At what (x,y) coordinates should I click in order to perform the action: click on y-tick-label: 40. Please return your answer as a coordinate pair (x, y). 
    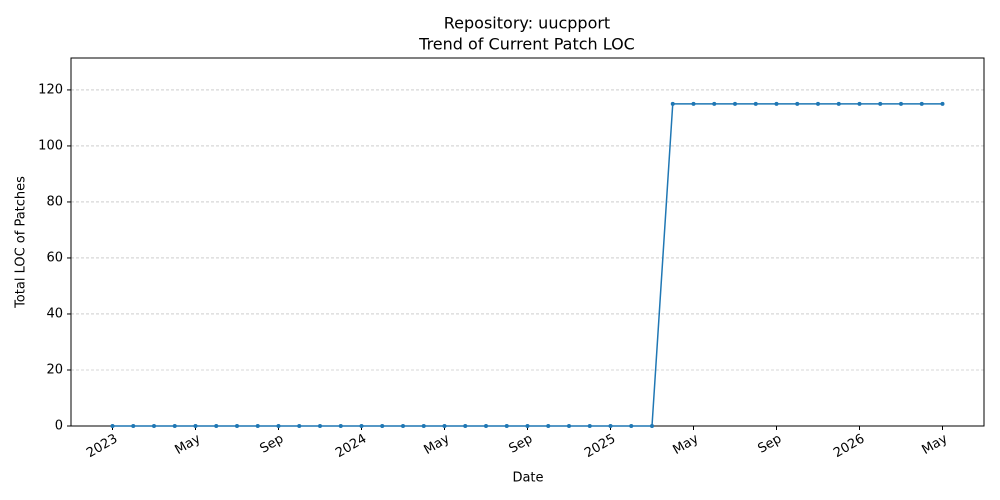
    Looking at the image, I should click on (54, 313).